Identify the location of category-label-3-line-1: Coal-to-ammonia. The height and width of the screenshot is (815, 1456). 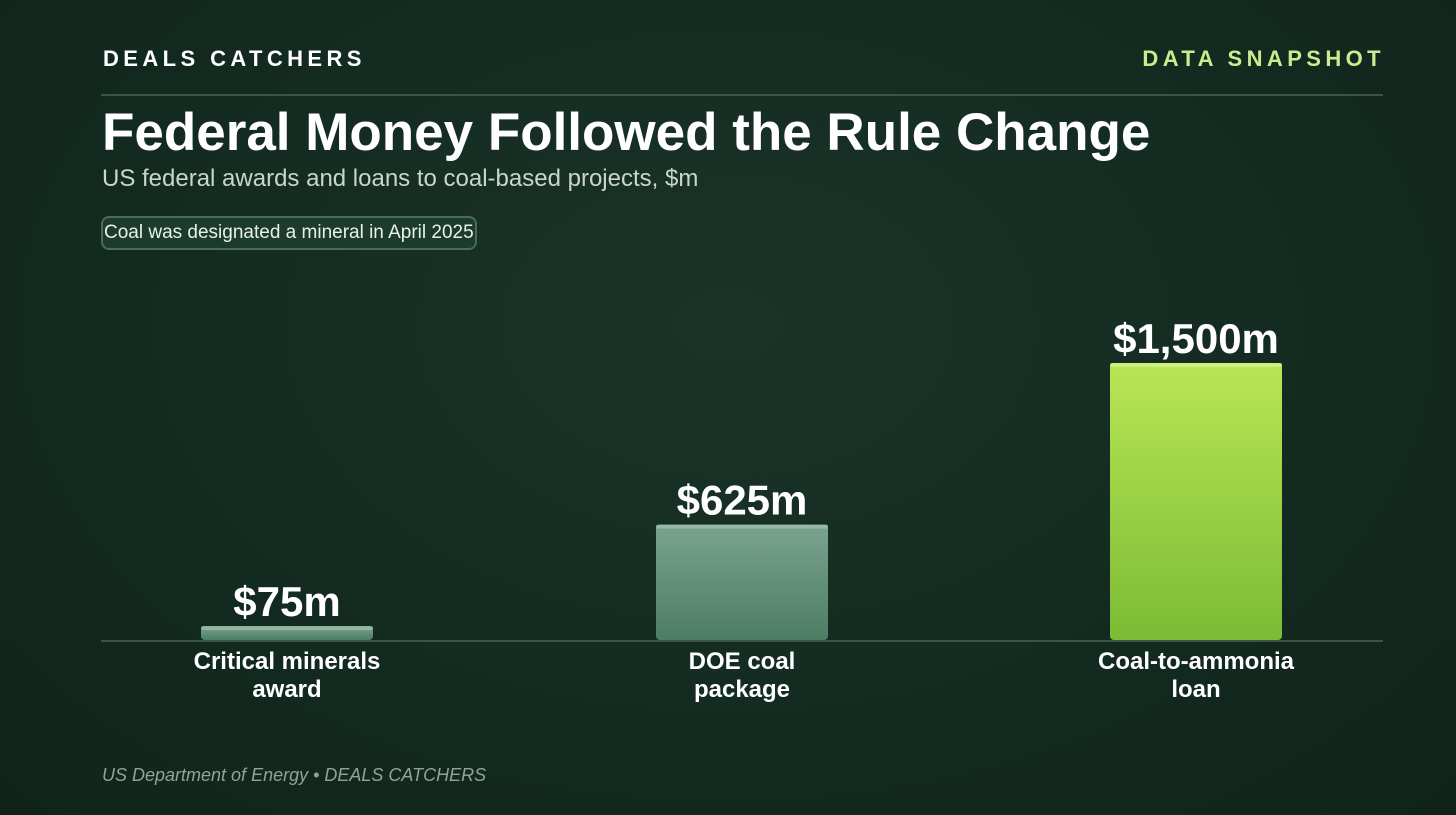
(1196, 661).